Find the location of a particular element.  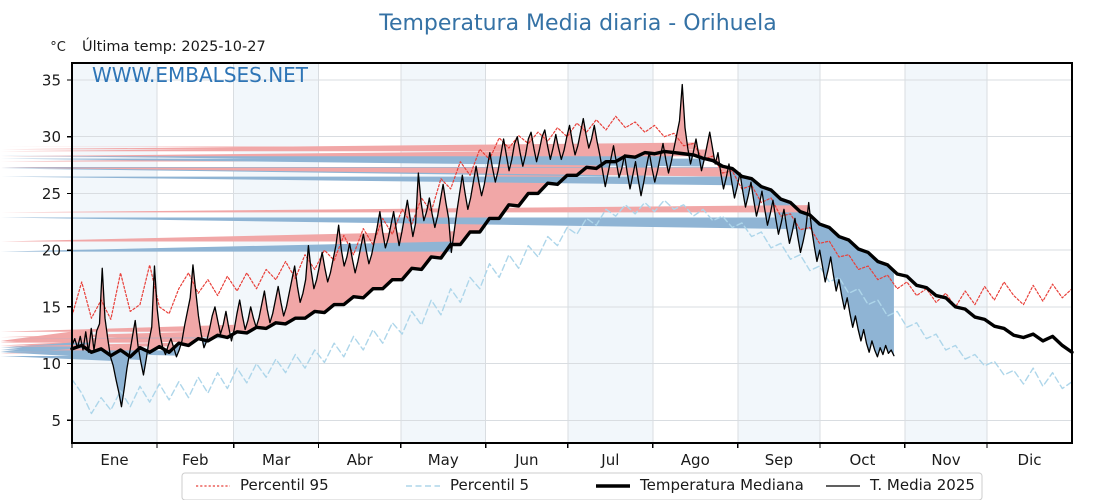

page-title: Temperatura Media diaria - Orihuela is located at coordinates (577, 23).